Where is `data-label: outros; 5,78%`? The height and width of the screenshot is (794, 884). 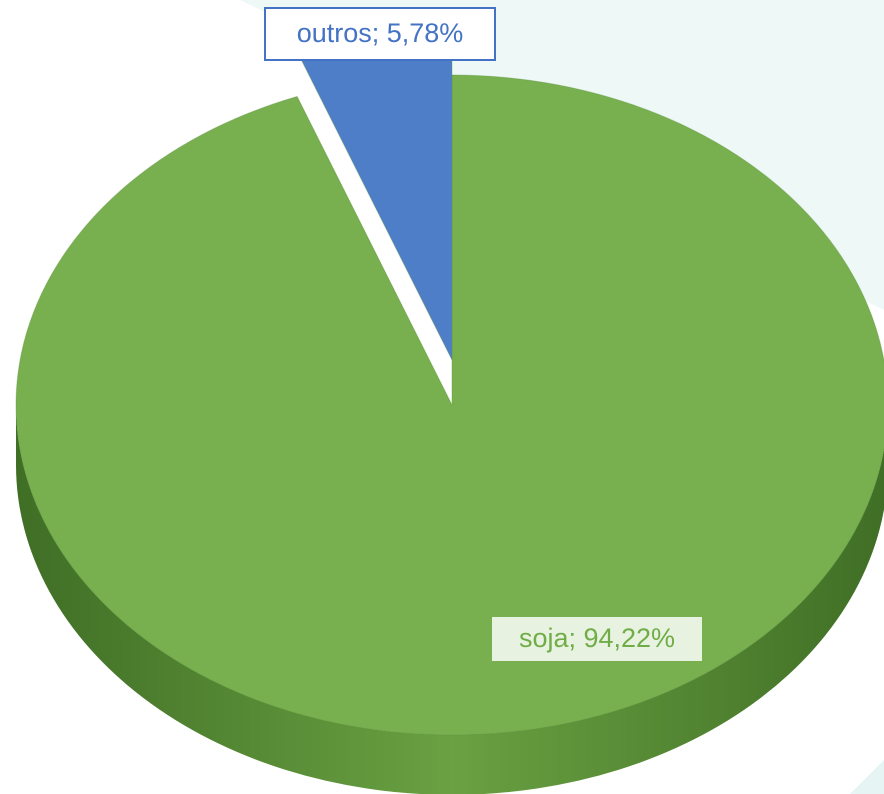 data-label: outros; 5,78% is located at coordinates (380, 33).